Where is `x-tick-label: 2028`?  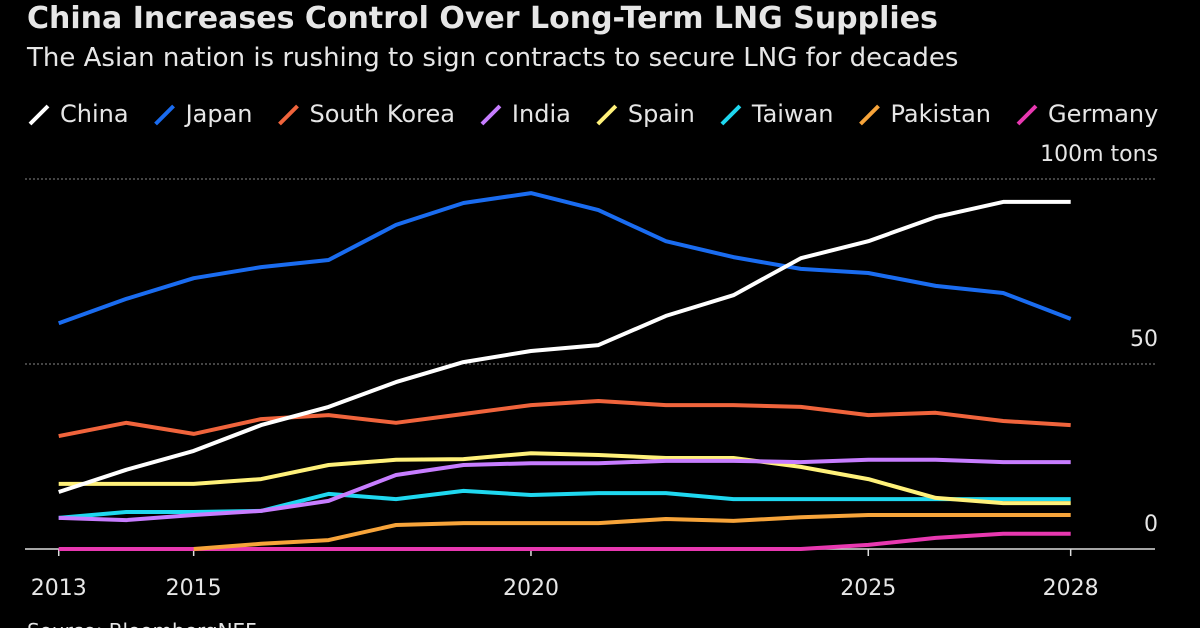
x-tick-label: 2028 is located at coordinates (1071, 588).